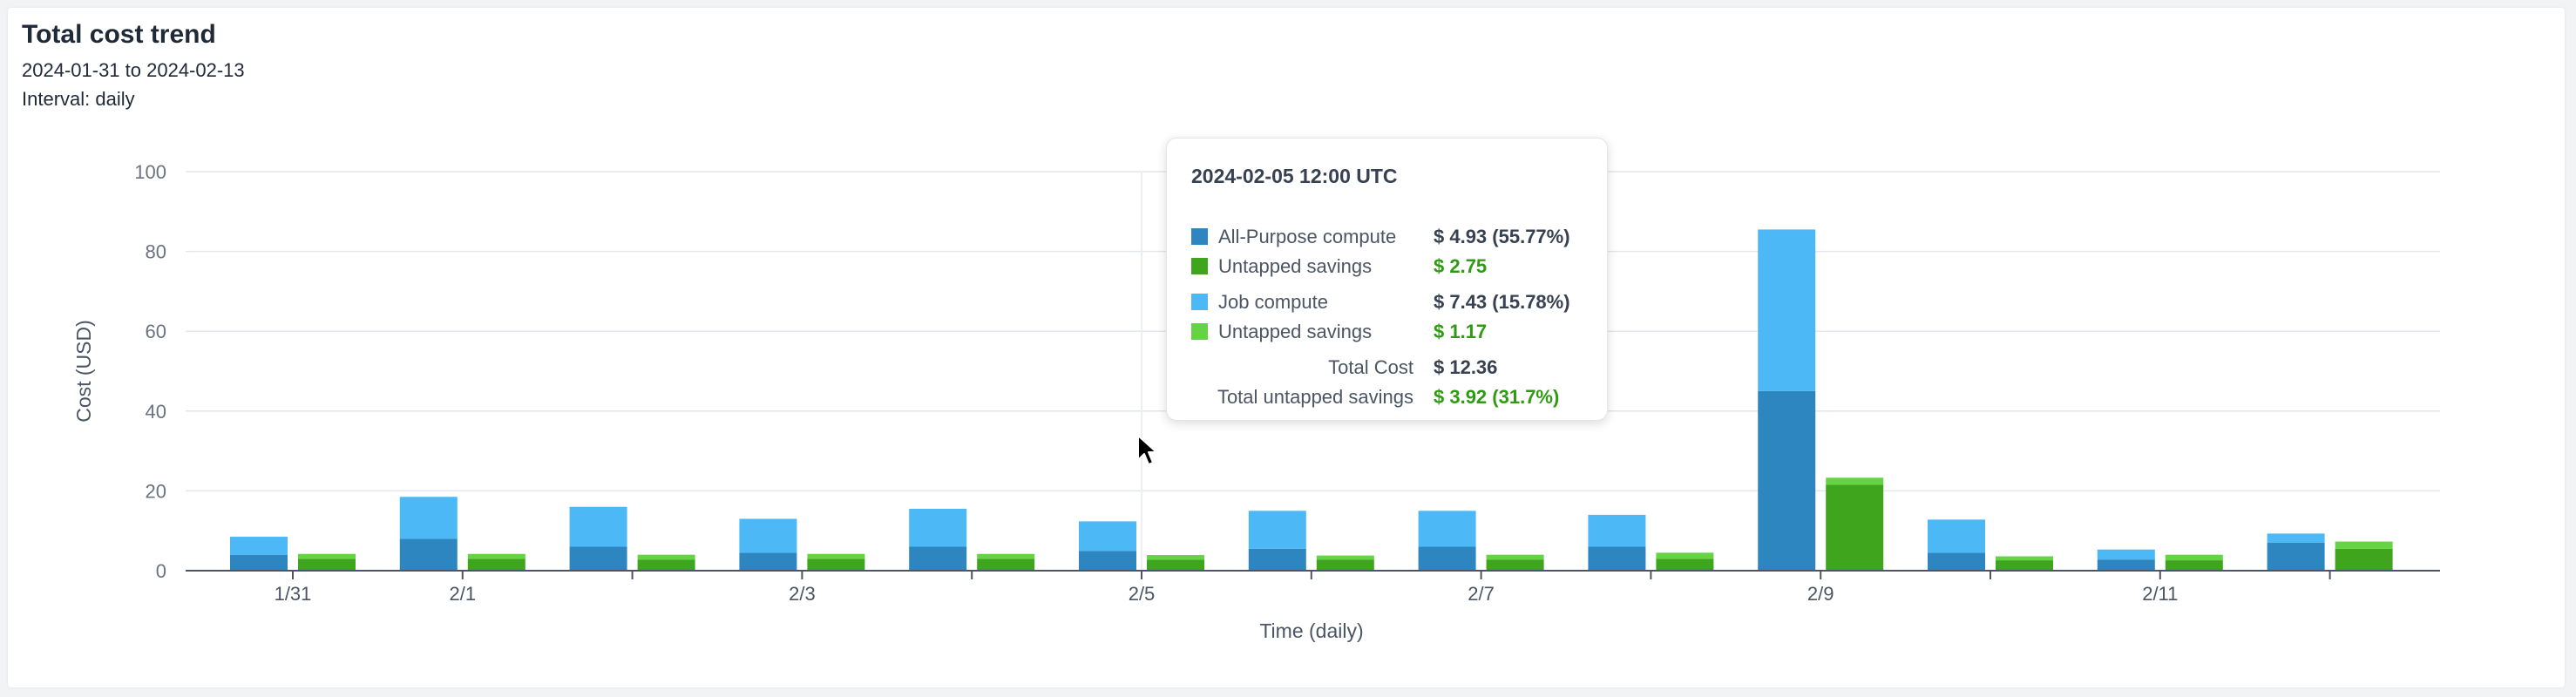 The height and width of the screenshot is (697, 2576). I want to click on all-purpose-swatch, so click(1199, 236).